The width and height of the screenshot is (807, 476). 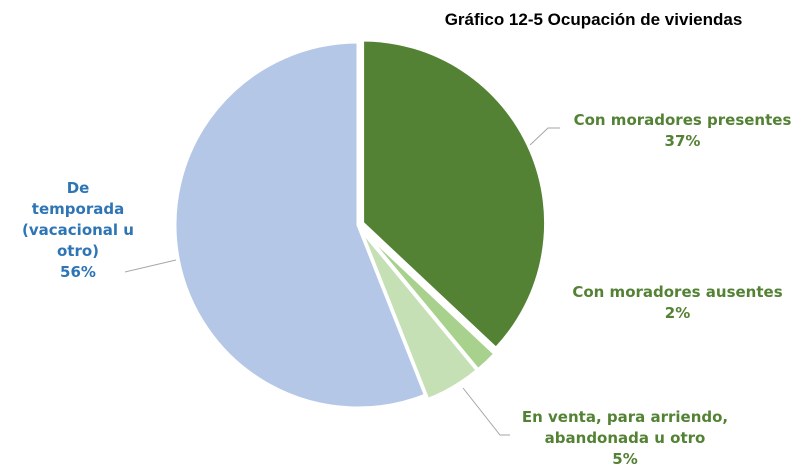 I want to click on data-label: De temporada (vacacional u otro) 56%, so click(x=78, y=230).